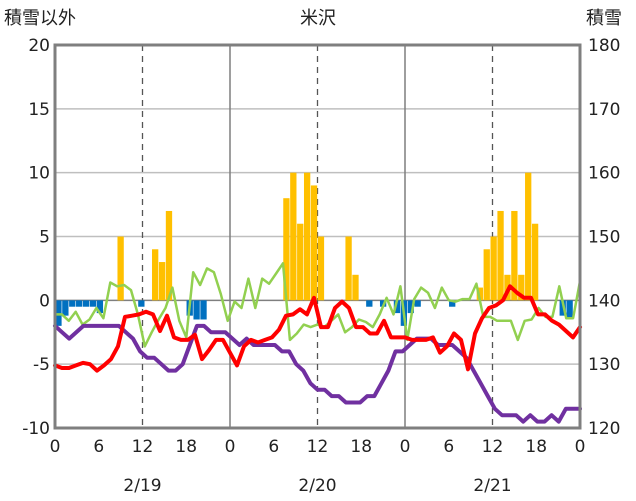 This screenshot has width=636, height=501. What do you see at coordinates (604, 429) in the screenshot?
I see `right-tick-label: 120` at bounding box center [604, 429].